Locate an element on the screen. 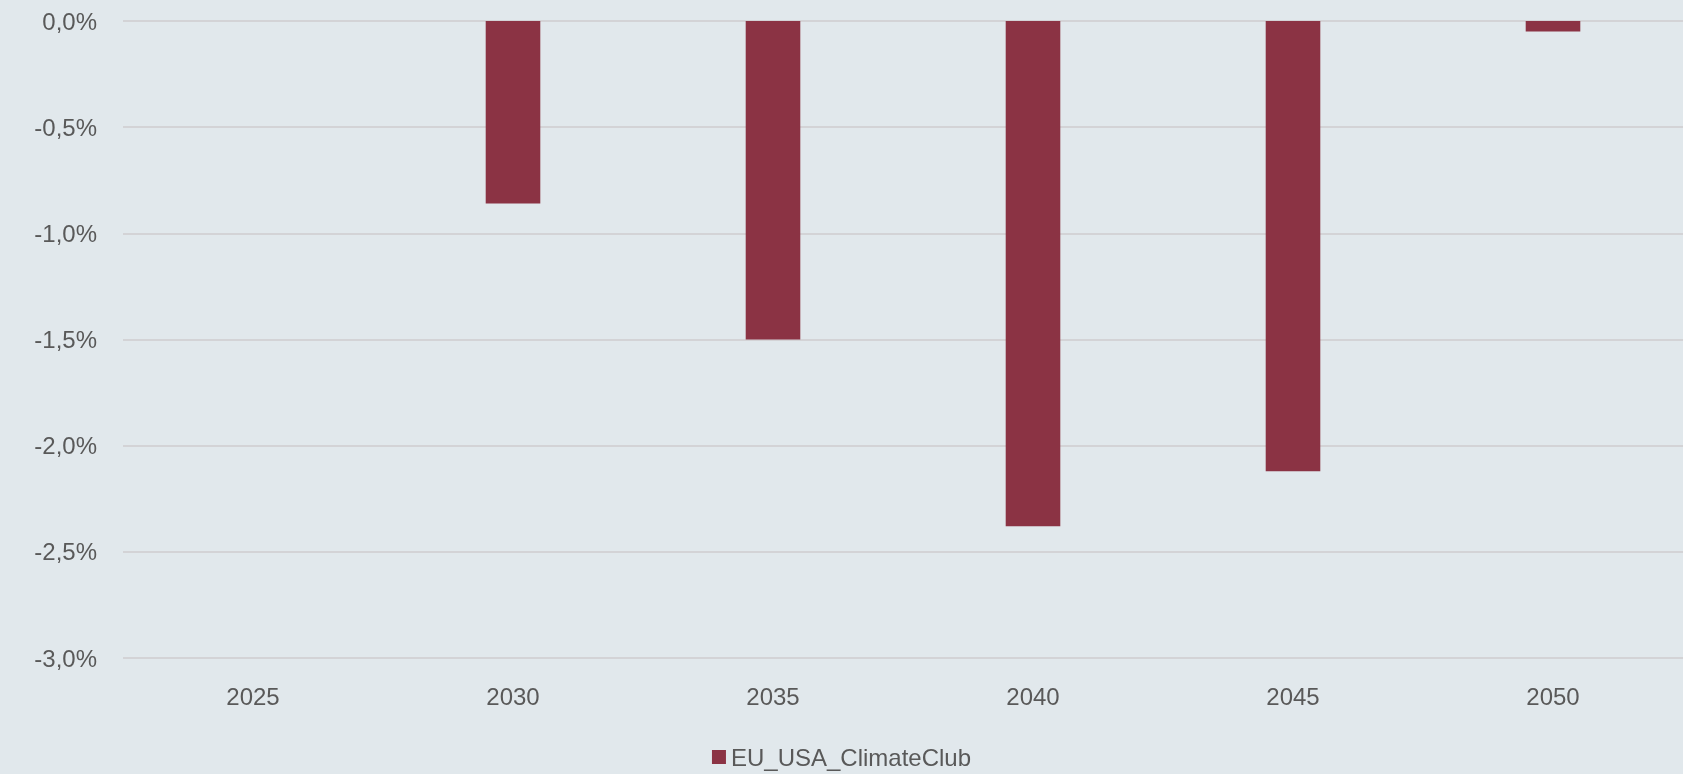  legend-label: EU_USA_ClimateClub is located at coordinates (851, 757).